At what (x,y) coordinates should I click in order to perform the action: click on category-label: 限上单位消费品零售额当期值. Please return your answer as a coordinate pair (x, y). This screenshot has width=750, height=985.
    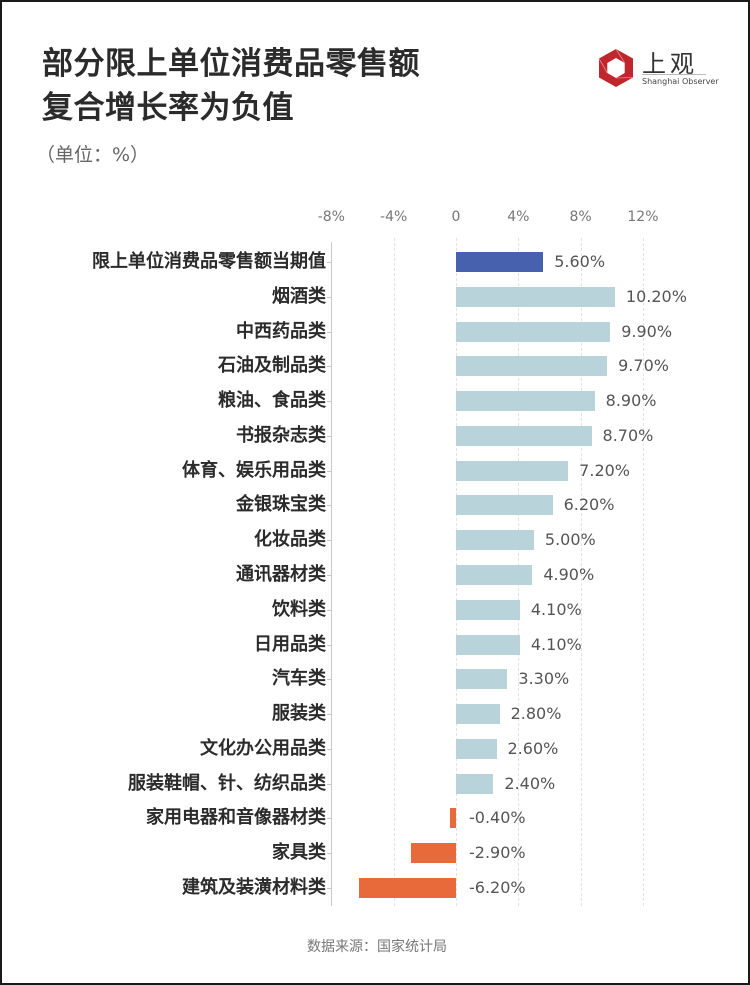
    Looking at the image, I should click on (209, 261).